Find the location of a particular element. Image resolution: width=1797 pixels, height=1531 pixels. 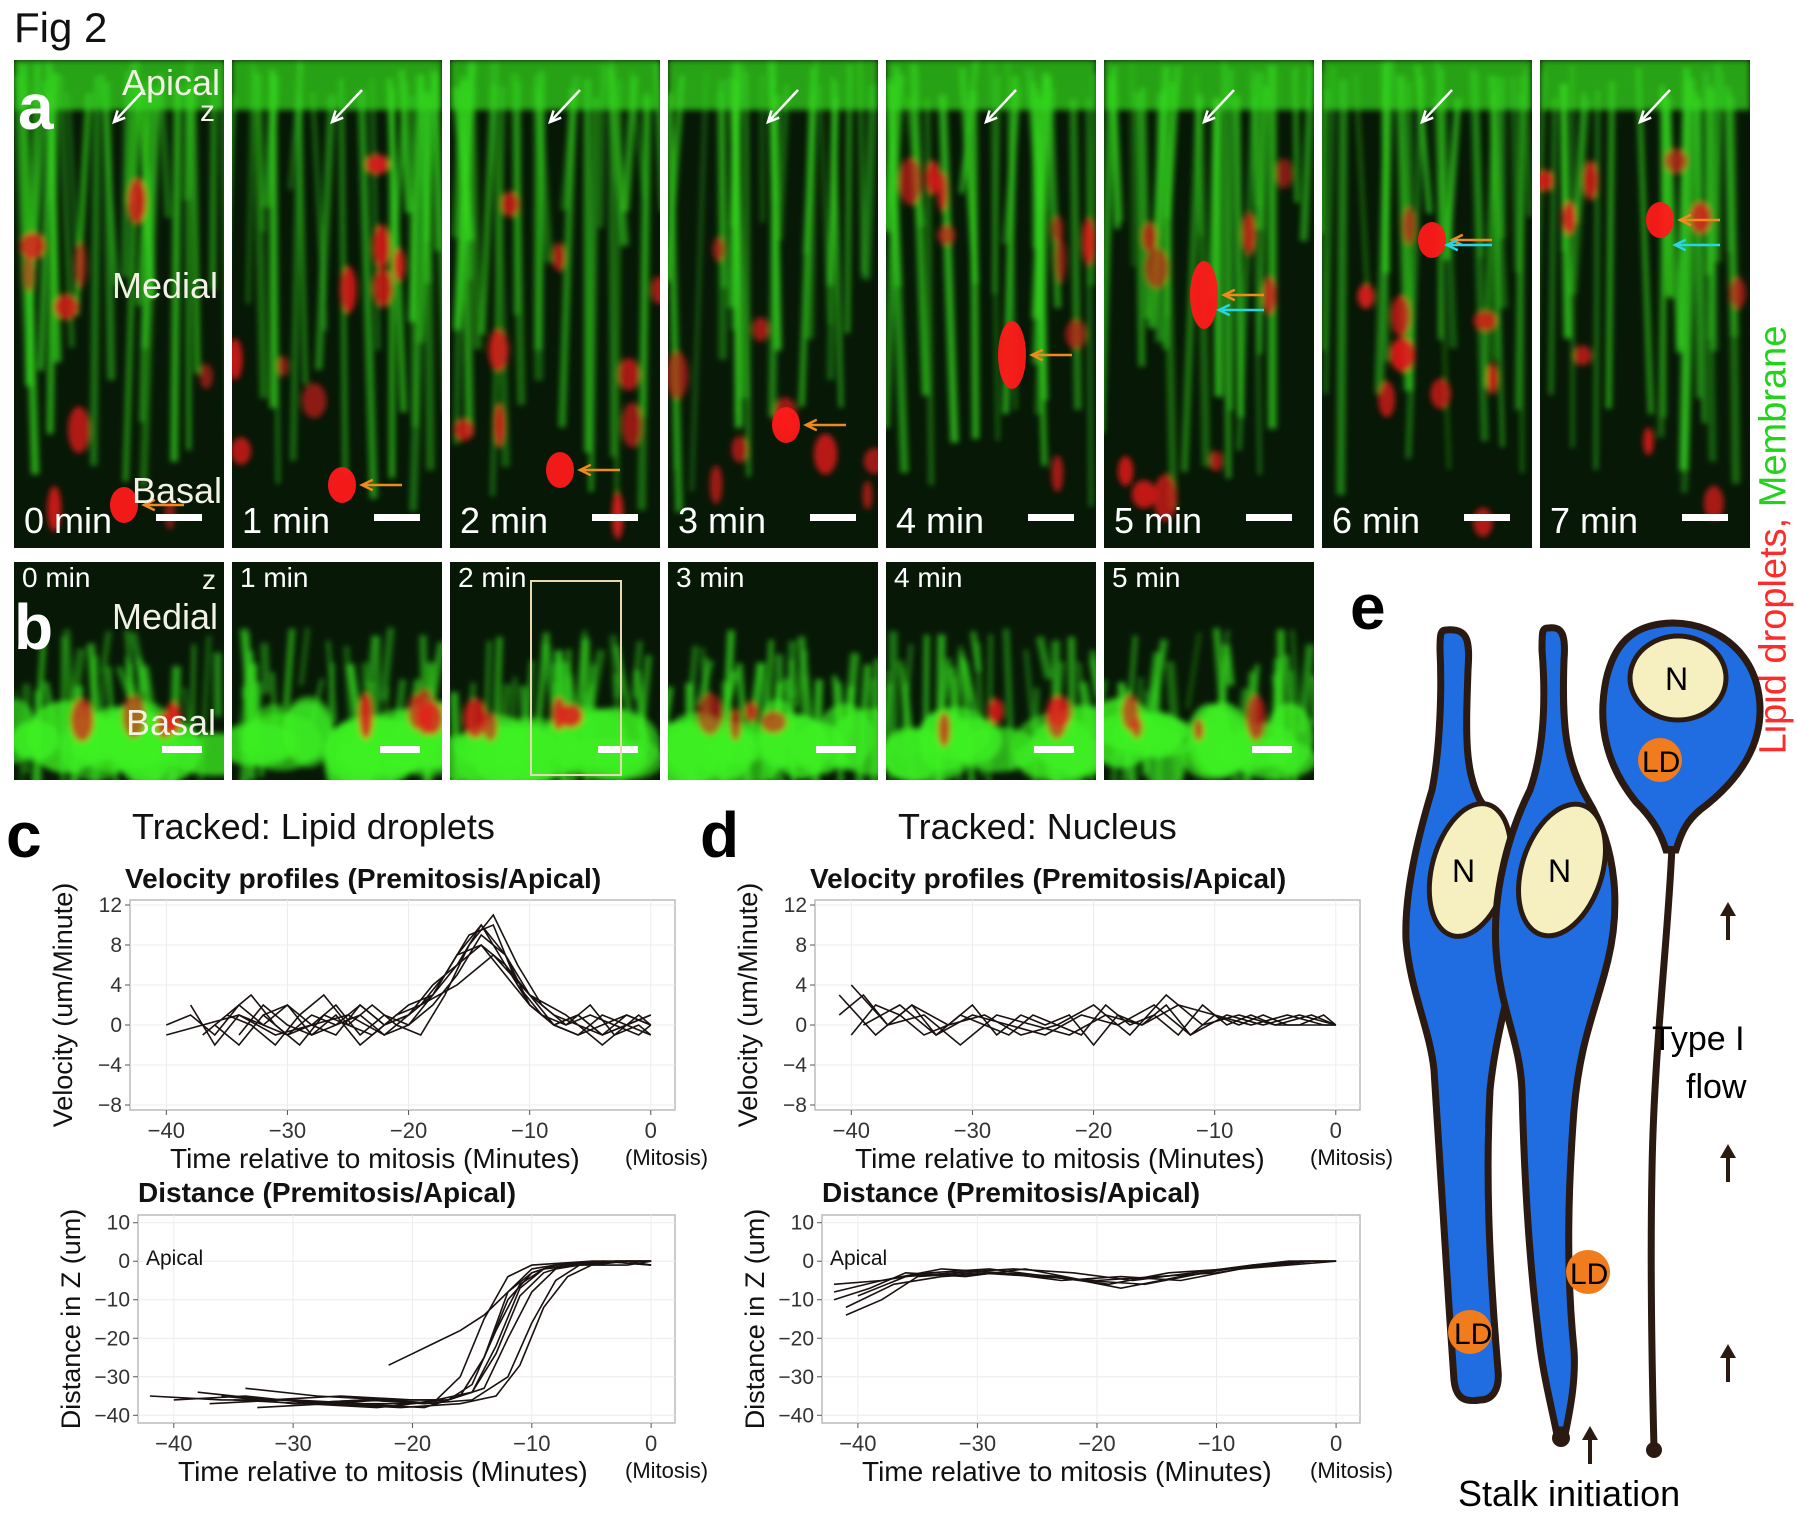

chart-title: Velocity profiles (Premitosis/Apical) is located at coordinates (363, 878).